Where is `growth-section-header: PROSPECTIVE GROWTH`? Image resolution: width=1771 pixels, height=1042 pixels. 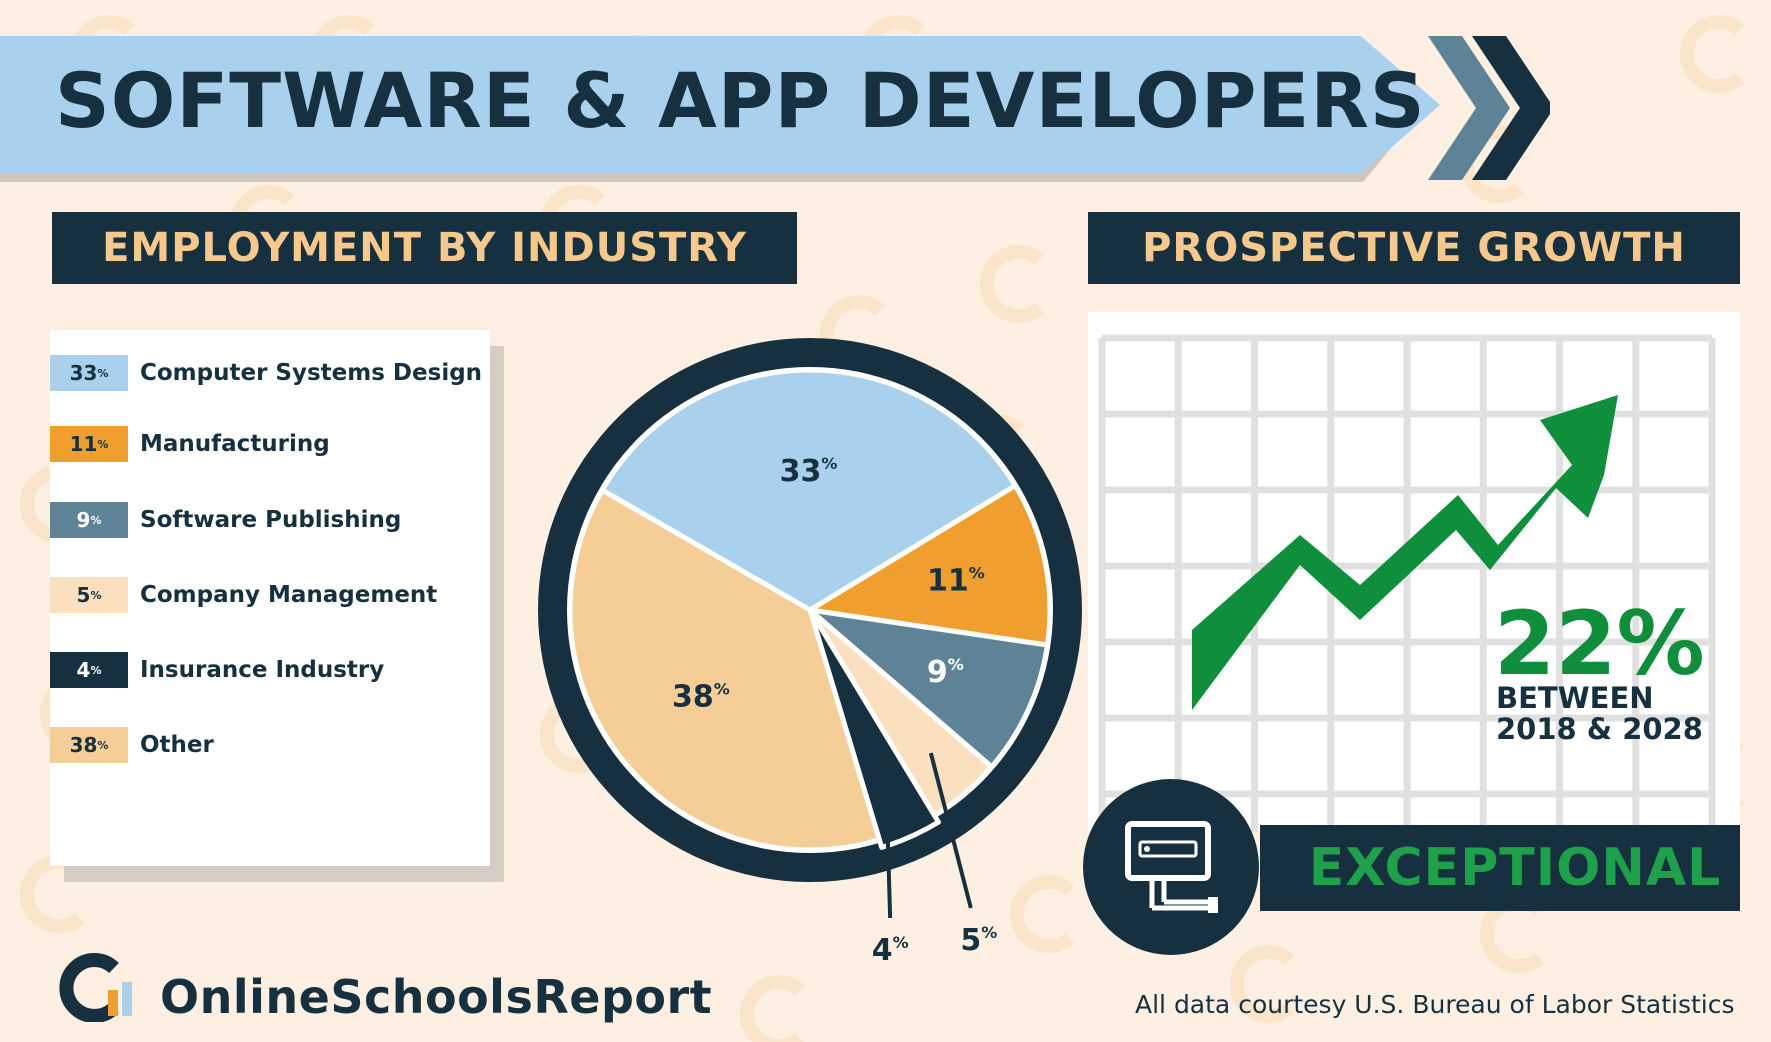
growth-section-header: PROSPECTIVE GROWTH is located at coordinates (1414, 248).